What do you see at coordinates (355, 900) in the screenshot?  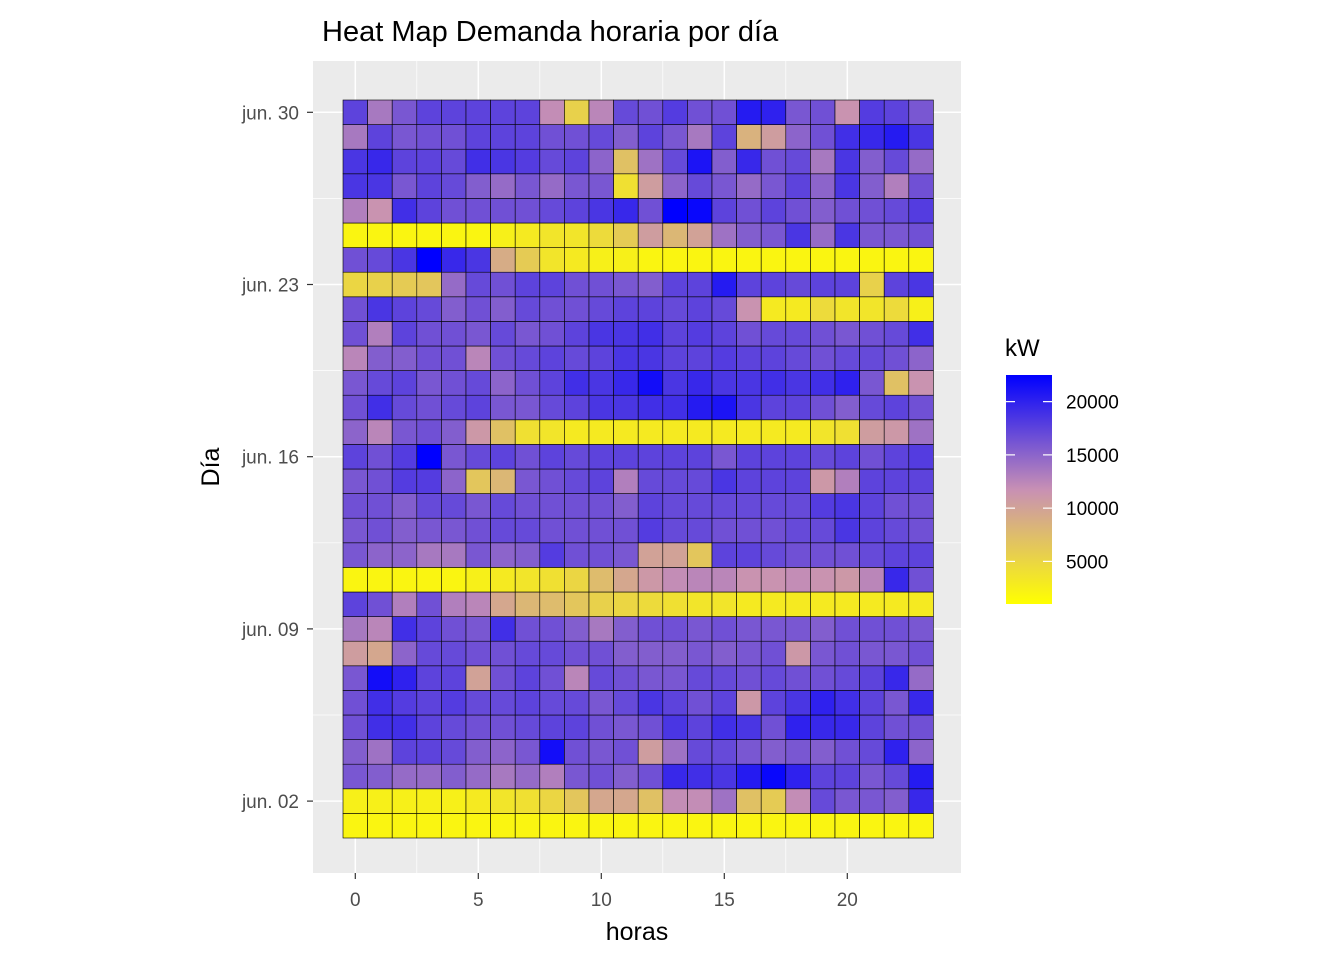 I see `x-tick-label: 0` at bounding box center [355, 900].